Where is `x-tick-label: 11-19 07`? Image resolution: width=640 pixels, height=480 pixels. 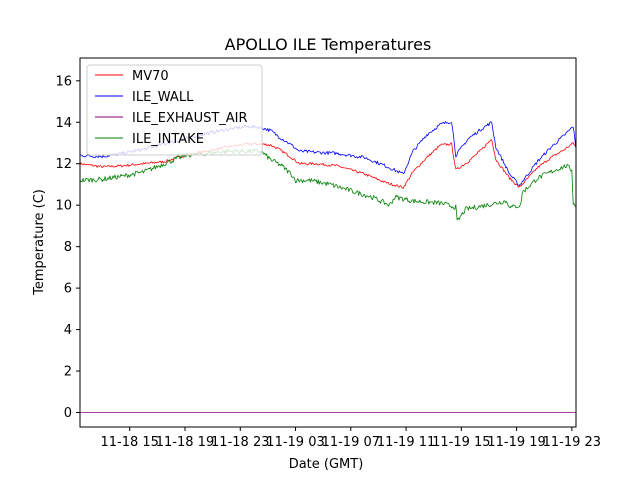
x-tick-label: 11-19 07 is located at coordinates (351, 442).